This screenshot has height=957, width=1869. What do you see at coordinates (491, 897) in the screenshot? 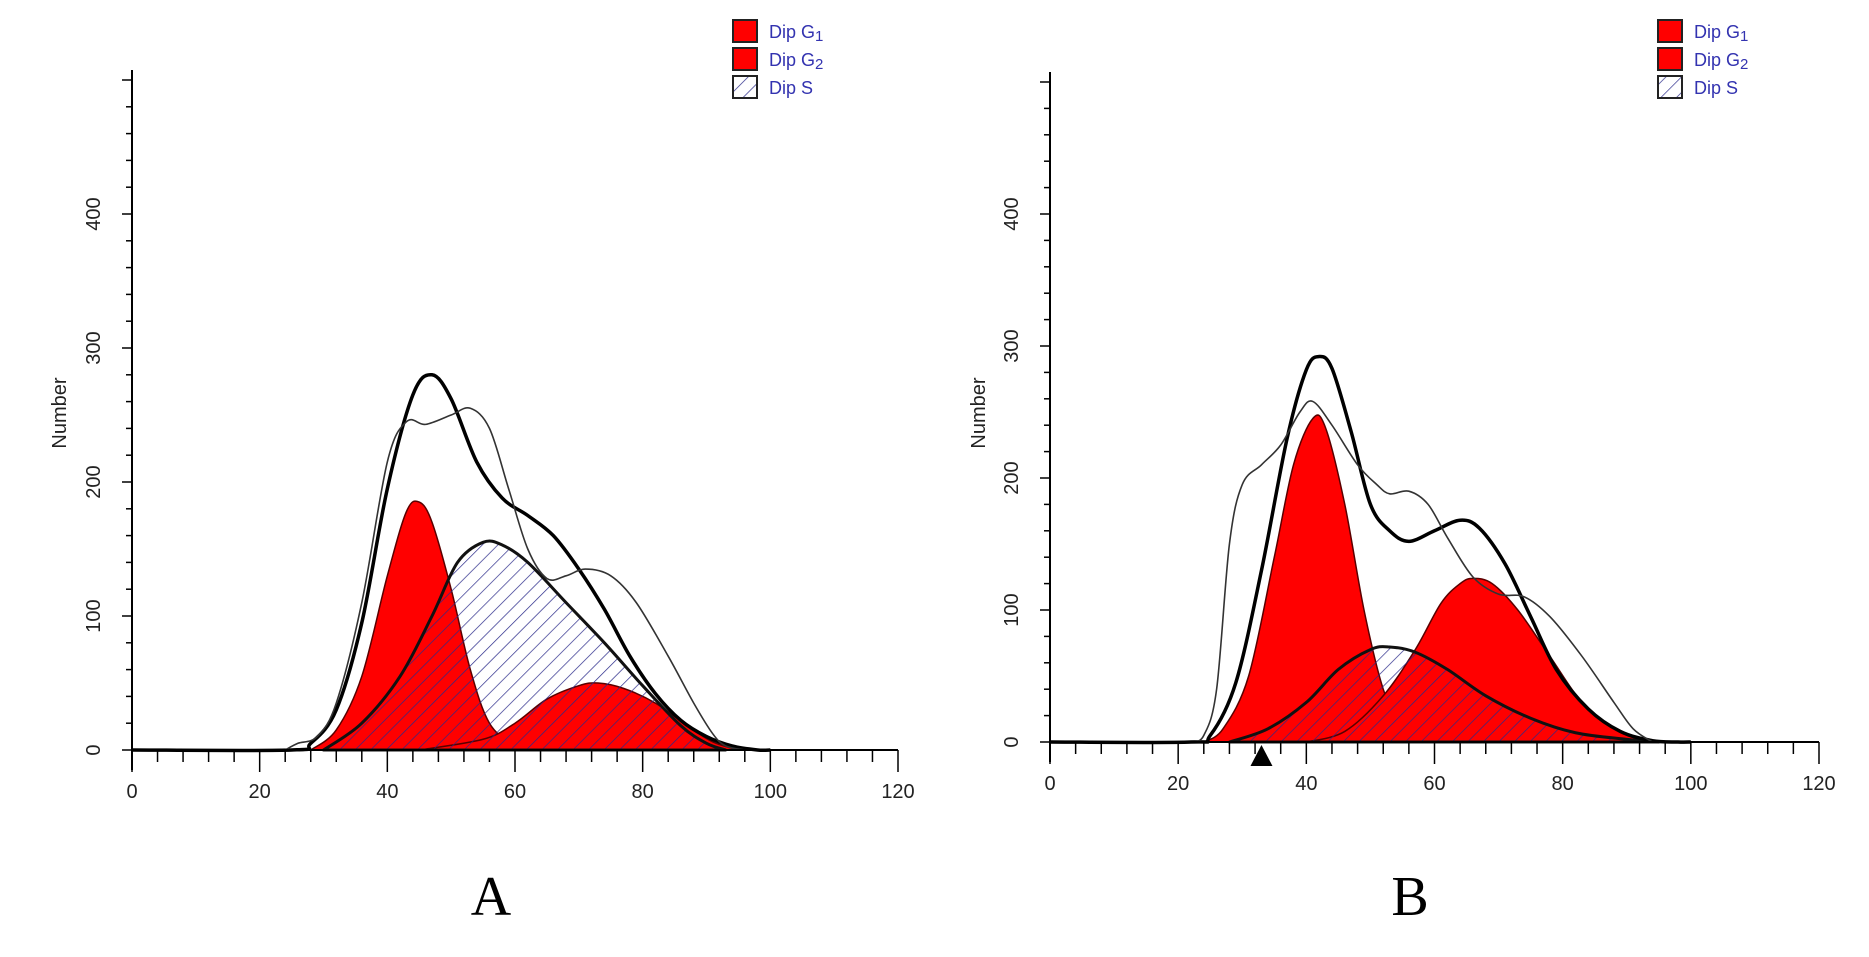
I see `panel-label: A` at bounding box center [491, 897].